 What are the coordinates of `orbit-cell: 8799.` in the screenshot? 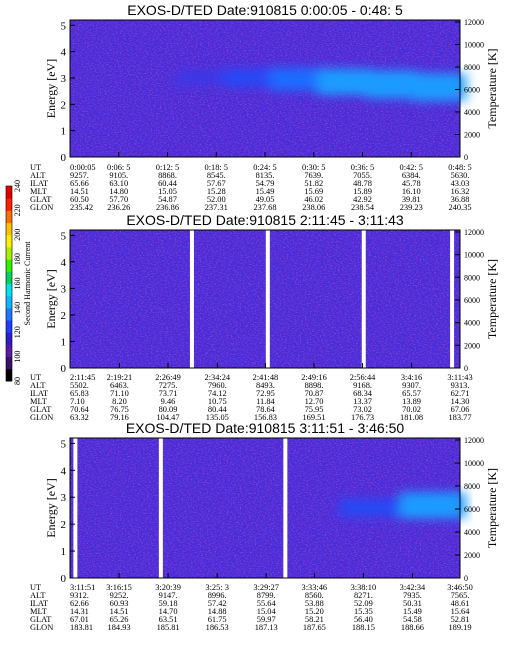 It's located at (266, 595).